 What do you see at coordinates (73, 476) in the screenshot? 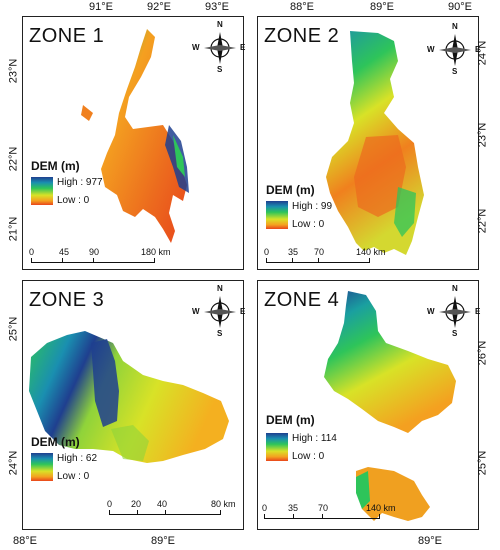
I see `zone3-legend-low: Low : 0` at bounding box center [73, 476].